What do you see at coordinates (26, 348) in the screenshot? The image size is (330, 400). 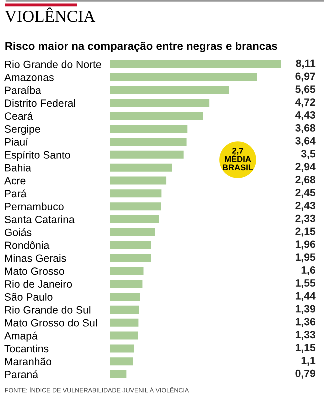 I see `y-tick-label: Tocantins` at bounding box center [26, 348].